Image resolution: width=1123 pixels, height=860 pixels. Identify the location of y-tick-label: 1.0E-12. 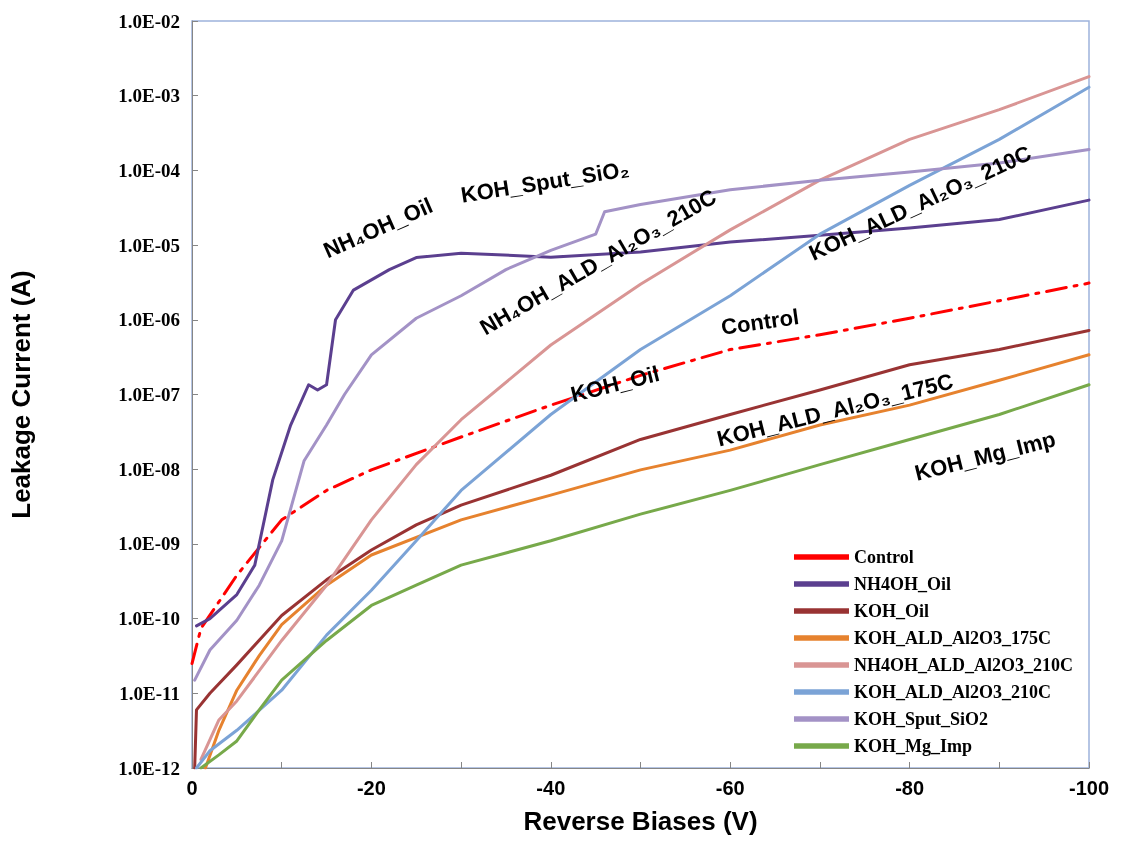
(149, 768).